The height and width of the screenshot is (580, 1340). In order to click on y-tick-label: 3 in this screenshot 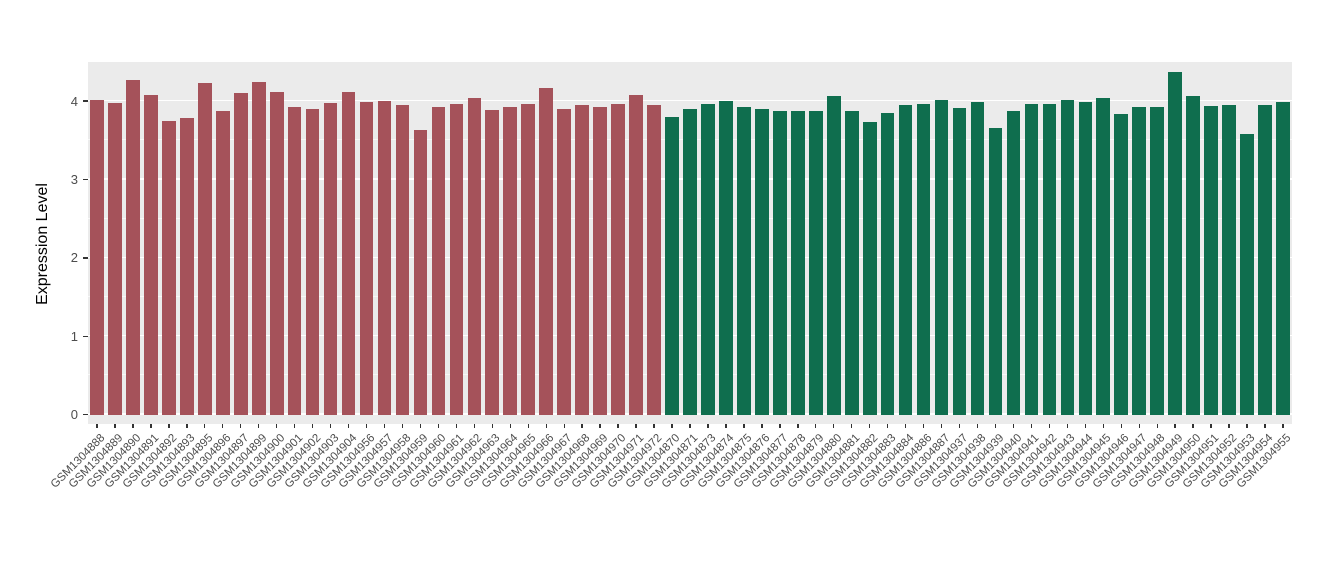, I will do `click(74, 180)`.